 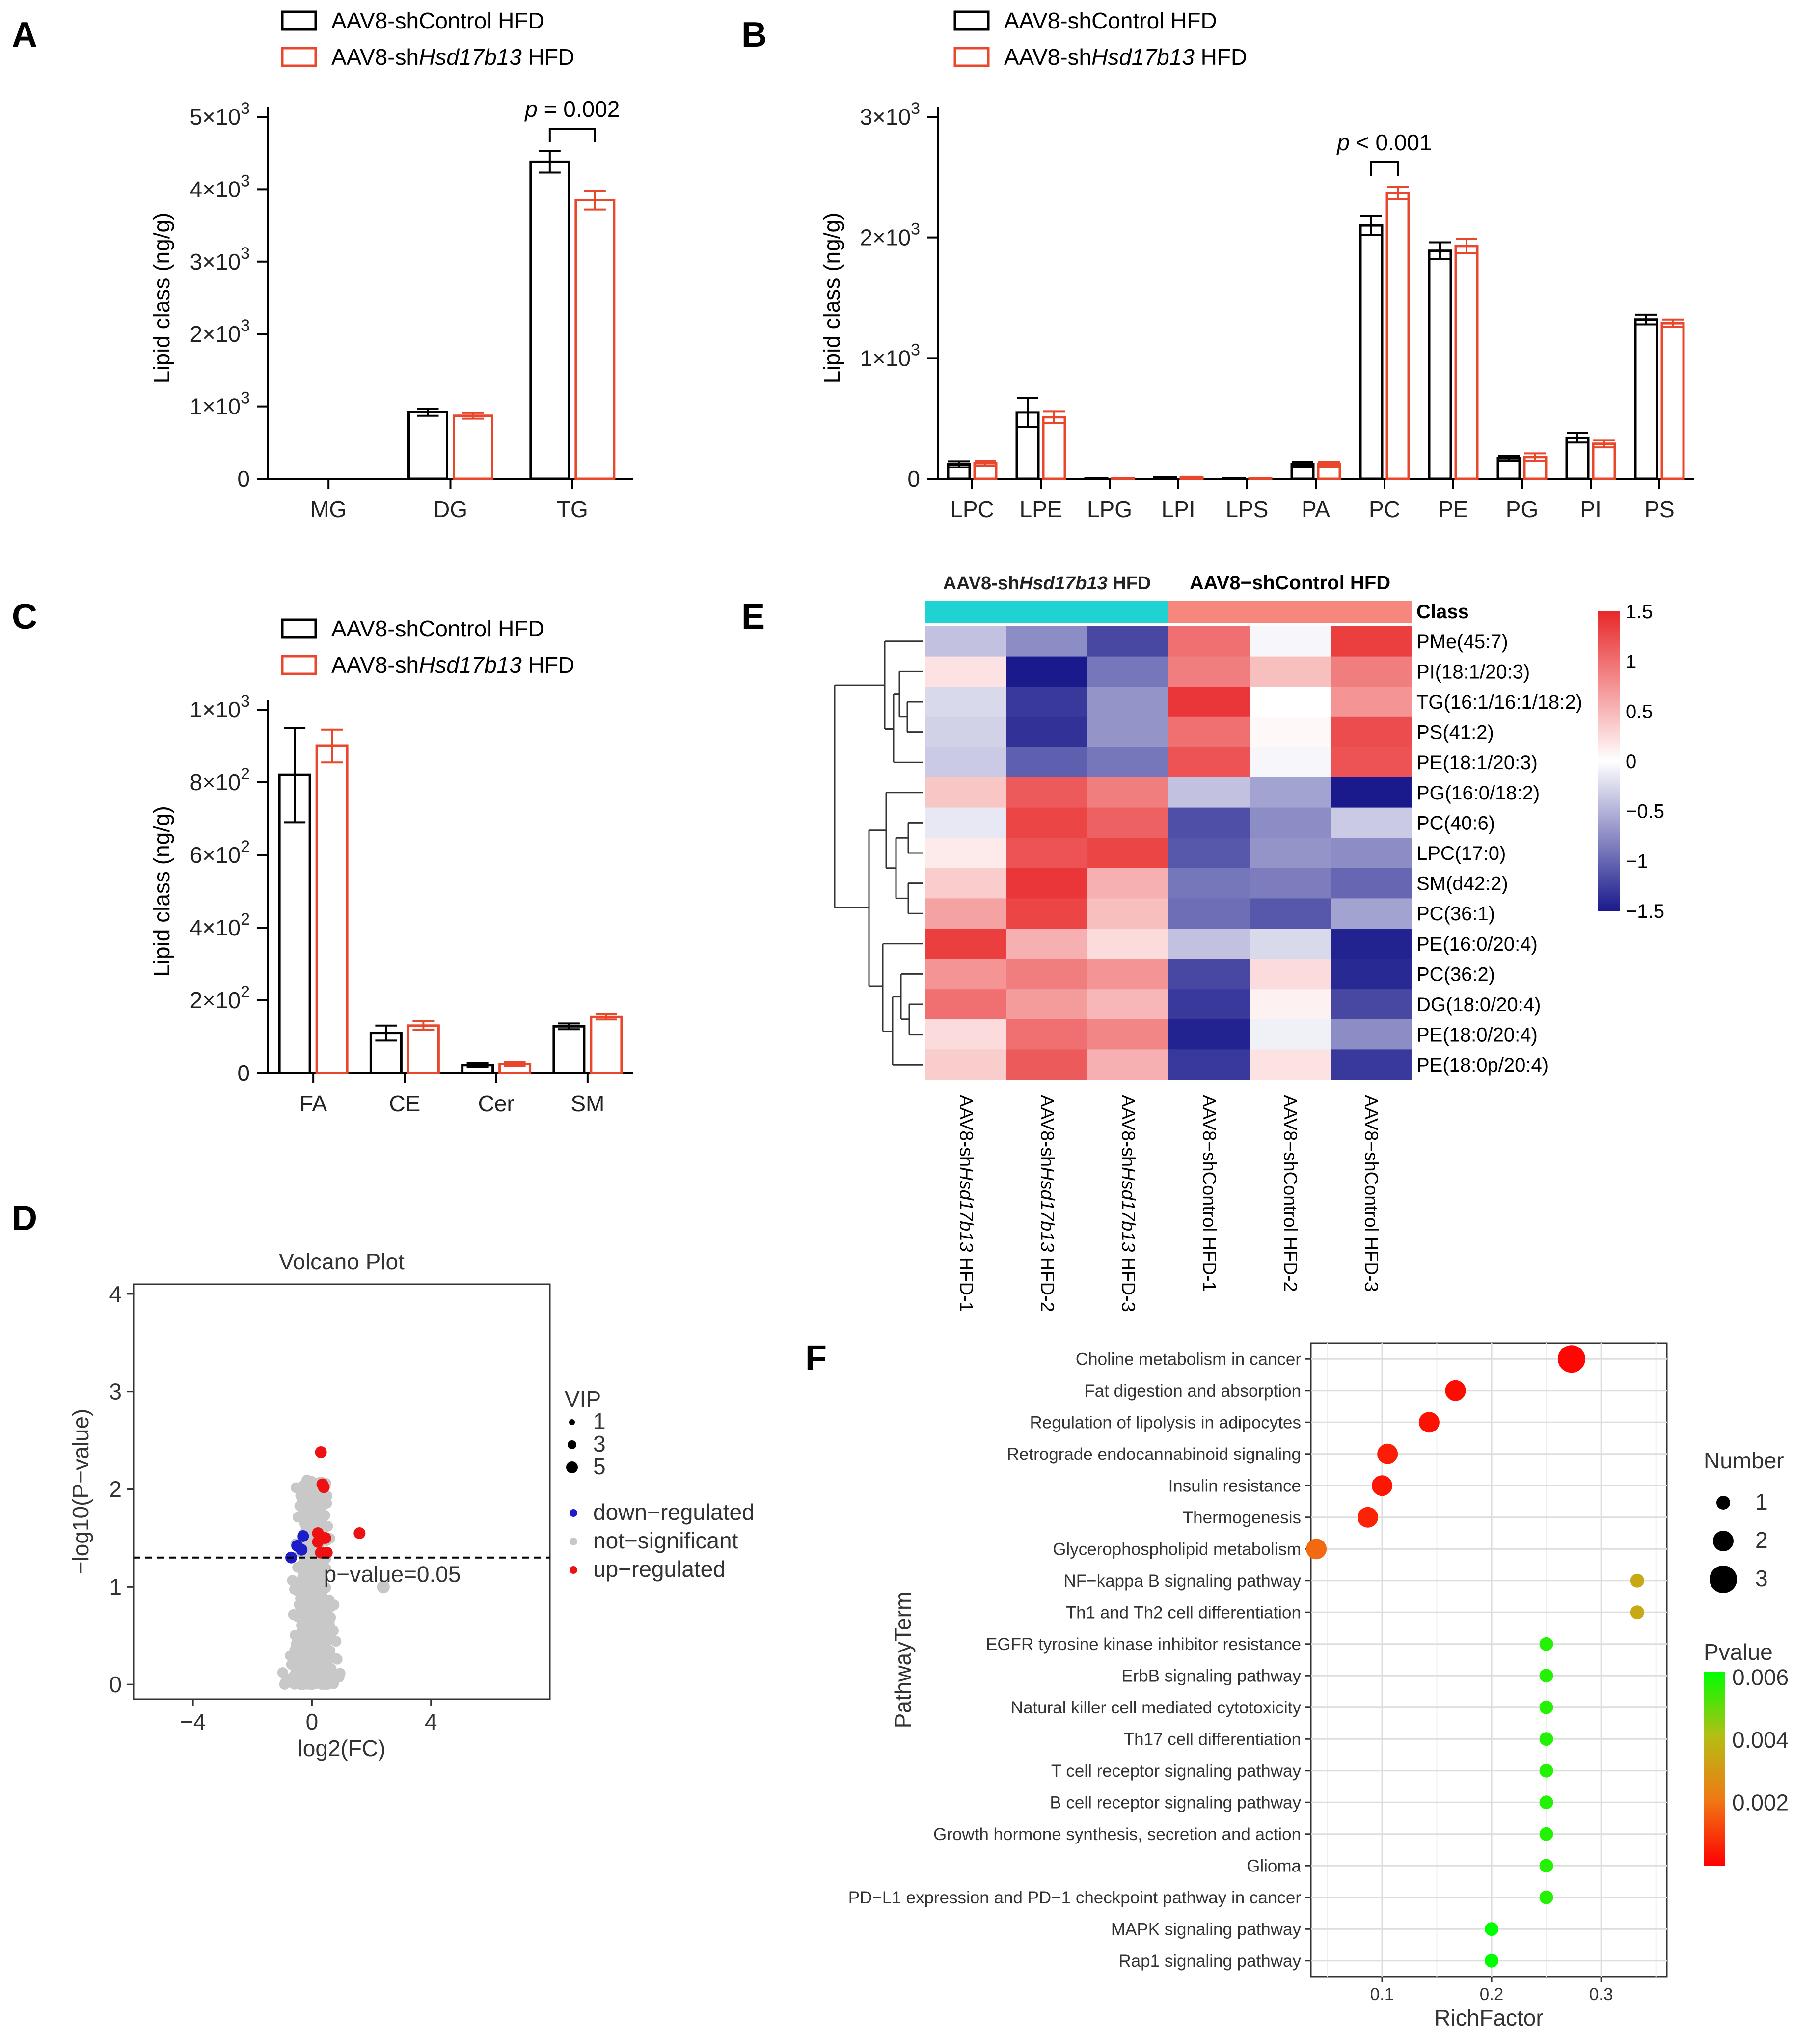 What do you see at coordinates (215, 117) in the screenshot?
I see `y-tick-base: 5×10` at bounding box center [215, 117].